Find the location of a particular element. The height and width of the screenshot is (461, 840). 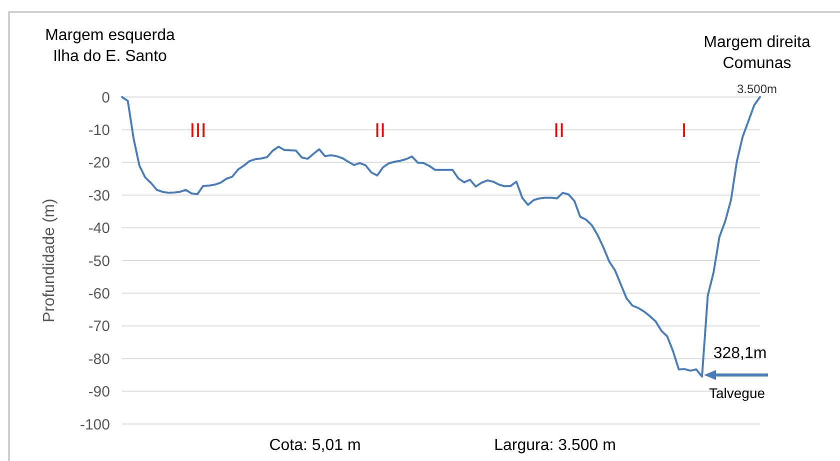

annotation: I is located at coordinates (684, 131).